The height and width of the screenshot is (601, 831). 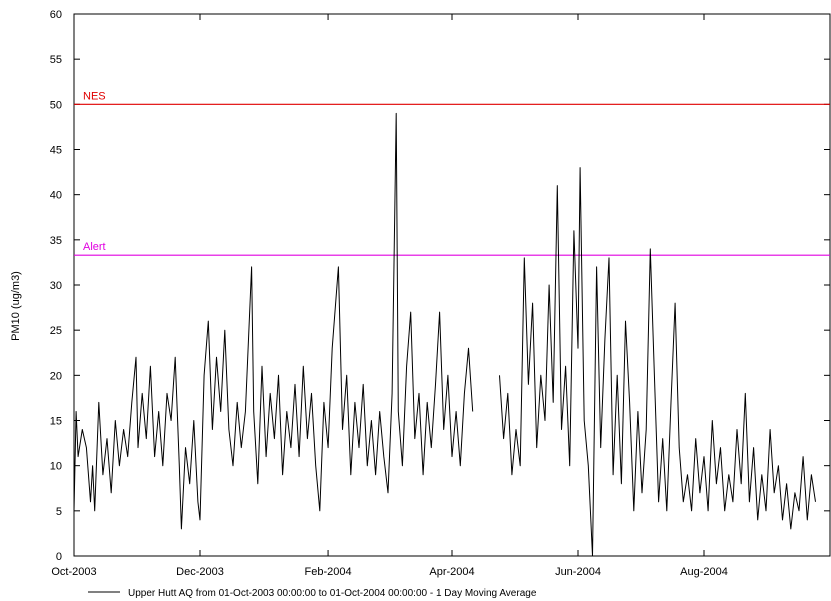 I want to click on x-tick-label: Feb-2004, so click(x=328, y=572).